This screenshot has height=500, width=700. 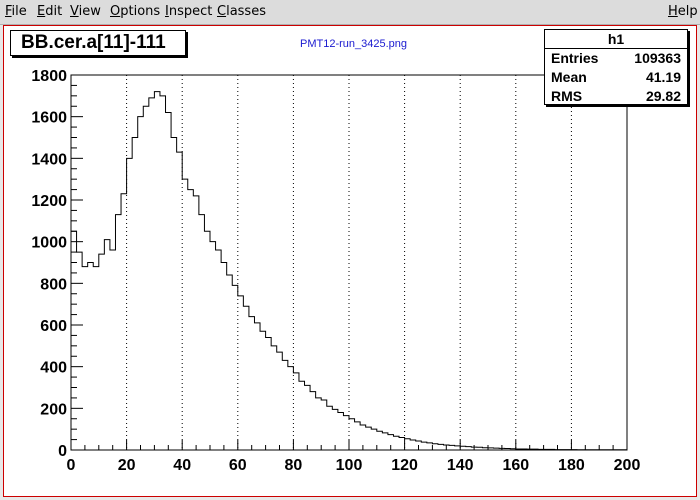 I want to click on x-tick-label: 0, so click(x=71, y=465).